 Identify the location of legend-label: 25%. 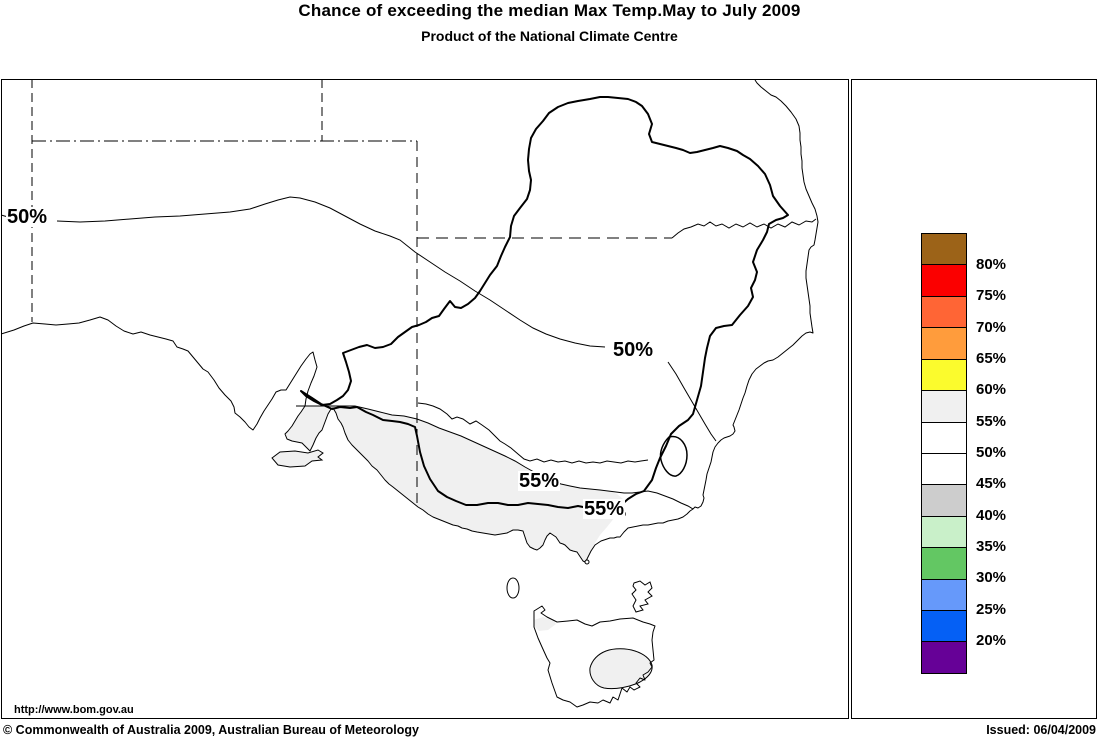
(991, 609).